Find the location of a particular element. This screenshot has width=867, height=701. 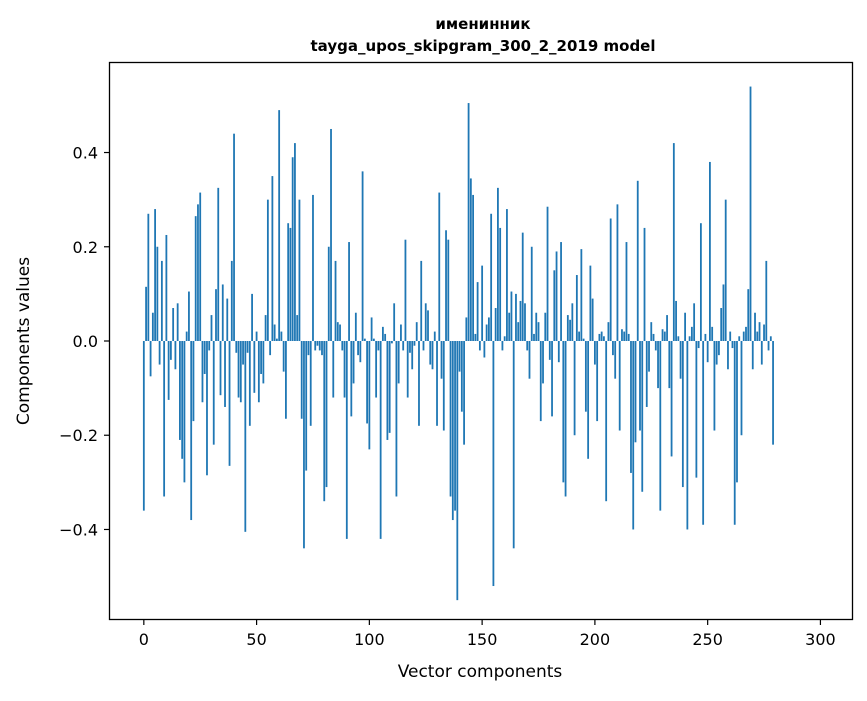

y-axis: −0.4 −0.2 0.0 0.2 0.4 is located at coordinates (84, 341).